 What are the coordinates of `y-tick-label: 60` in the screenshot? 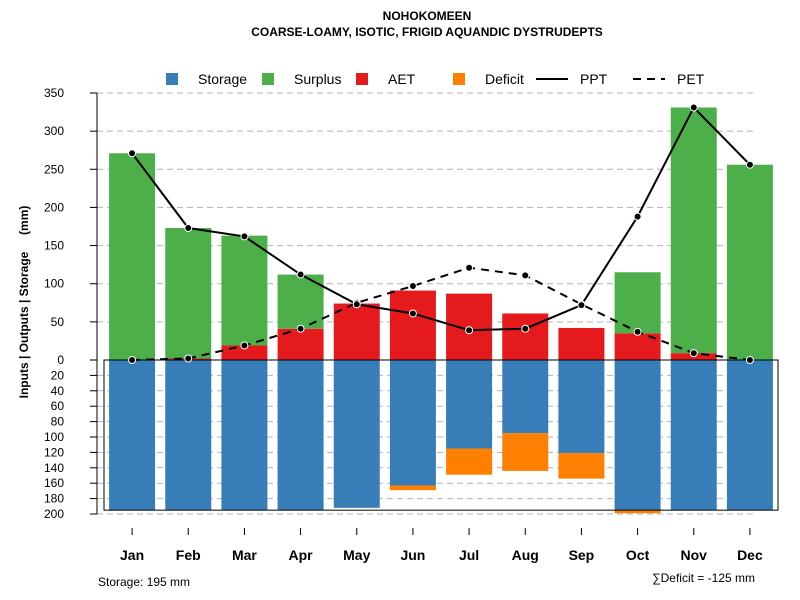 It's located at (58, 406).